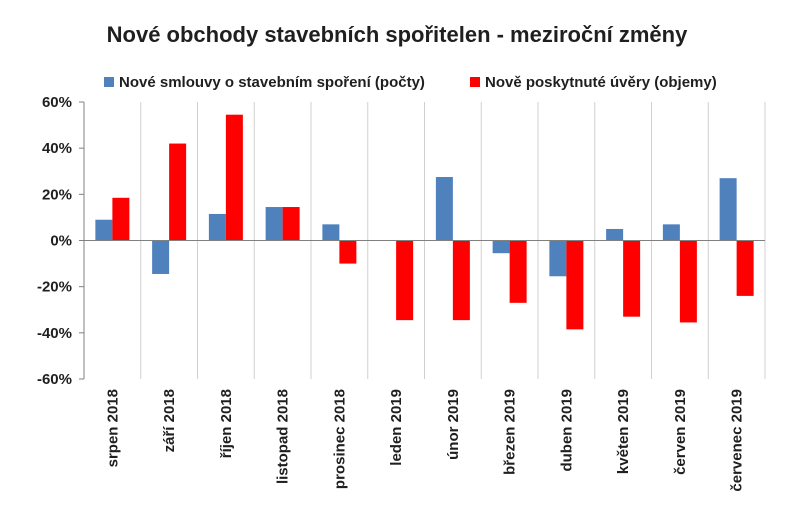  I want to click on x-tick-label: srpen 2018, so click(112, 428).